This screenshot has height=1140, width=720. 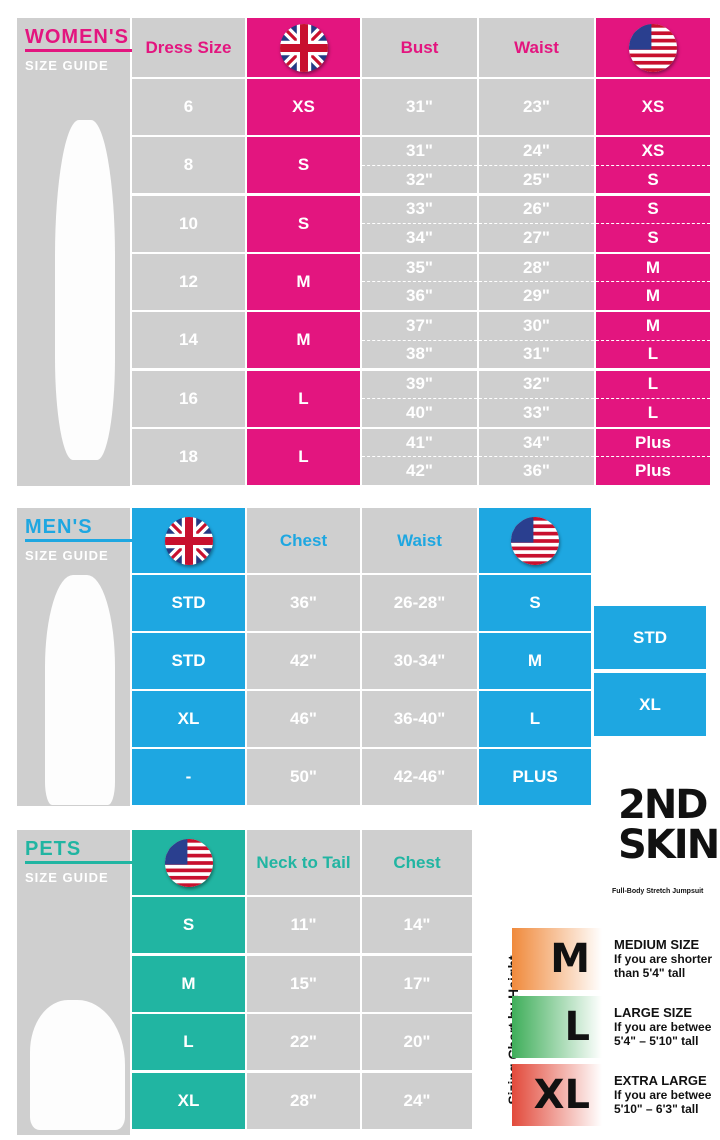 What do you see at coordinates (303, 862) in the screenshot?
I see `pets-header-neck-label: Neck to Tail` at bounding box center [303, 862].